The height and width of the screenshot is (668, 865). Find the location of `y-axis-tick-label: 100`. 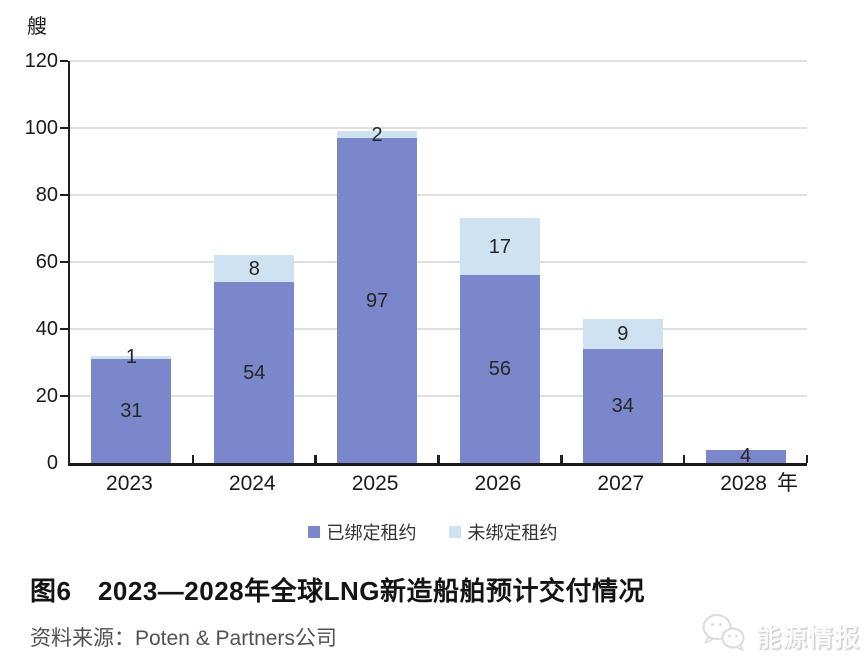

y-axis-tick-label: 100 is located at coordinates (41, 128).